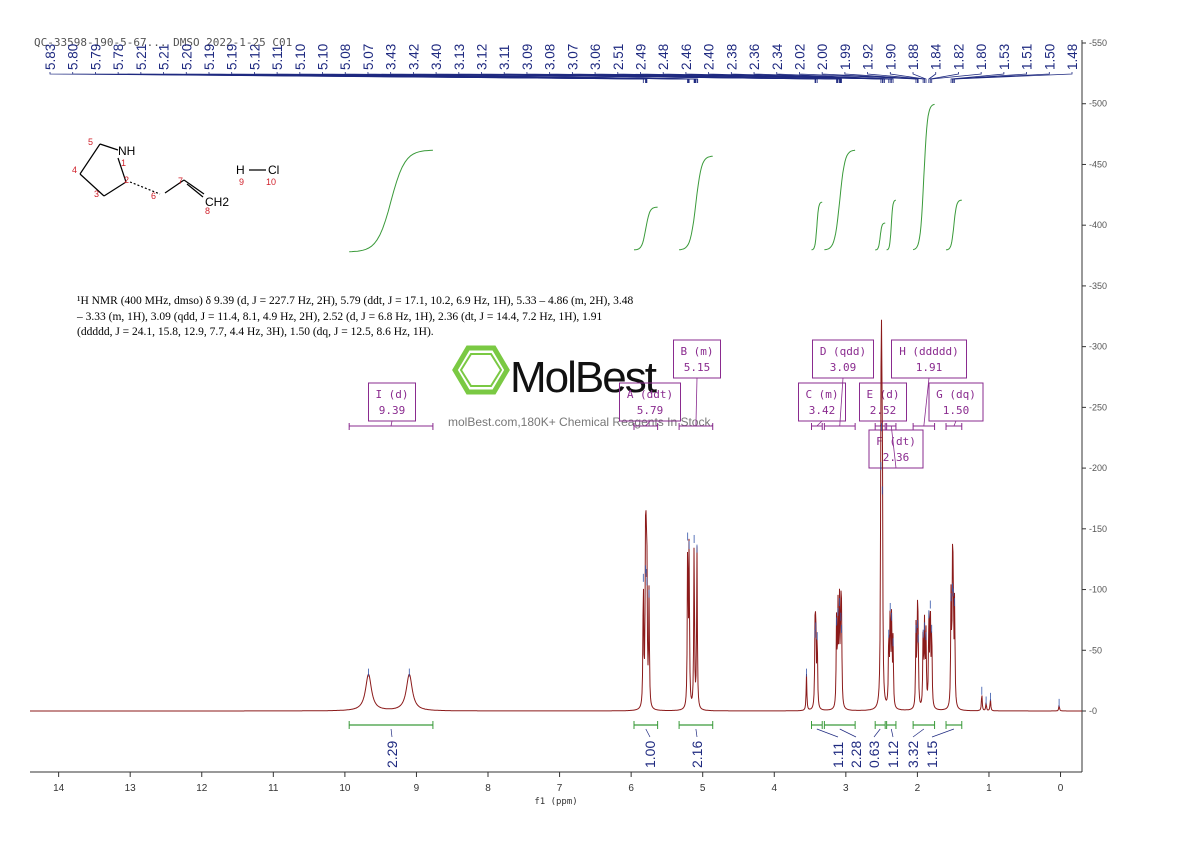 The width and height of the screenshot is (1190, 841). I want to click on peak-label: 3.40, so click(436, 57).